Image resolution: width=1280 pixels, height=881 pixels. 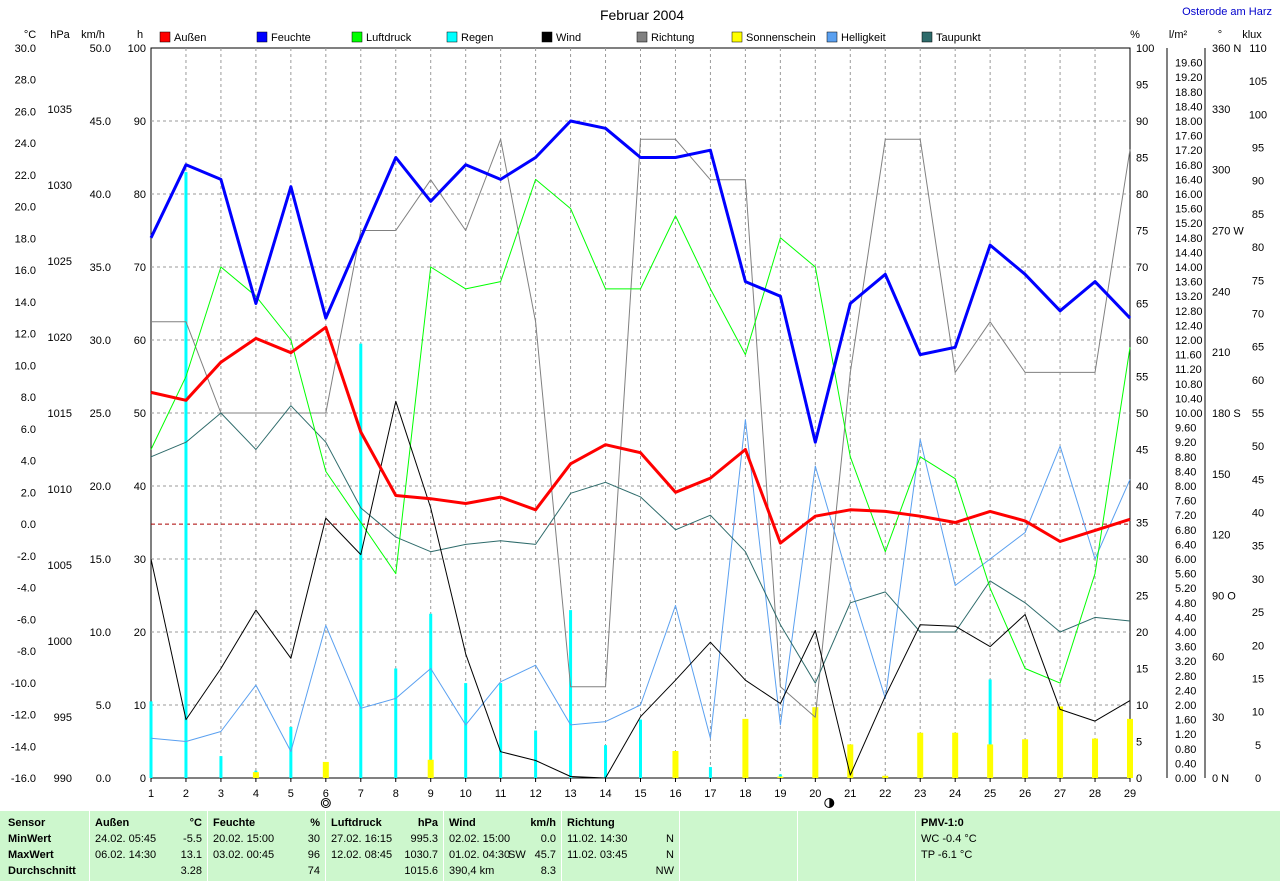 What do you see at coordinates (1185, 545) in the screenshot?
I see `rain-tick: 6.40` at bounding box center [1185, 545].